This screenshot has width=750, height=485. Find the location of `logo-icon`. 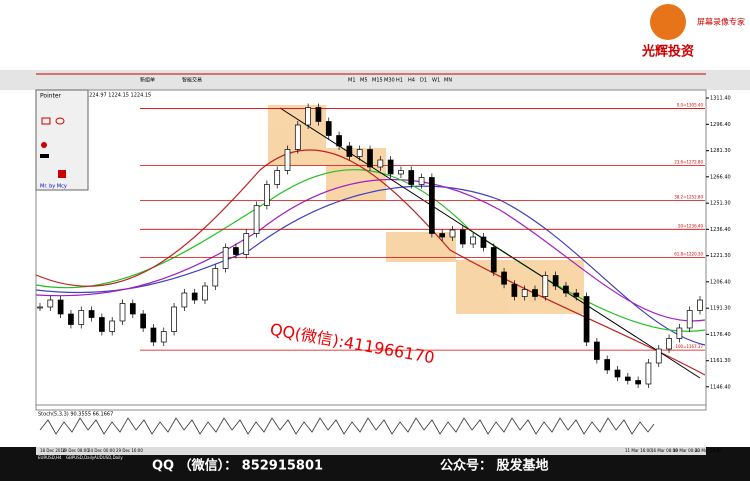

logo-icon is located at coordinates (668, 22).